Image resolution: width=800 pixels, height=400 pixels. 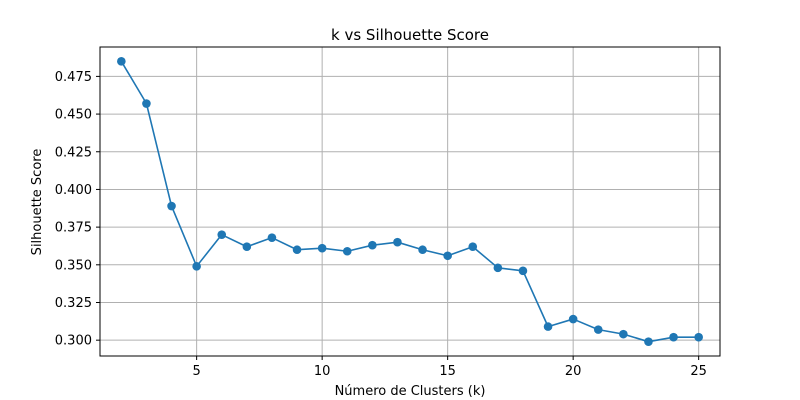 What do you see at coordinates (698, 371) in the screenshot?
I see `x-tick-label: 25` at bounding box center [698, 371].